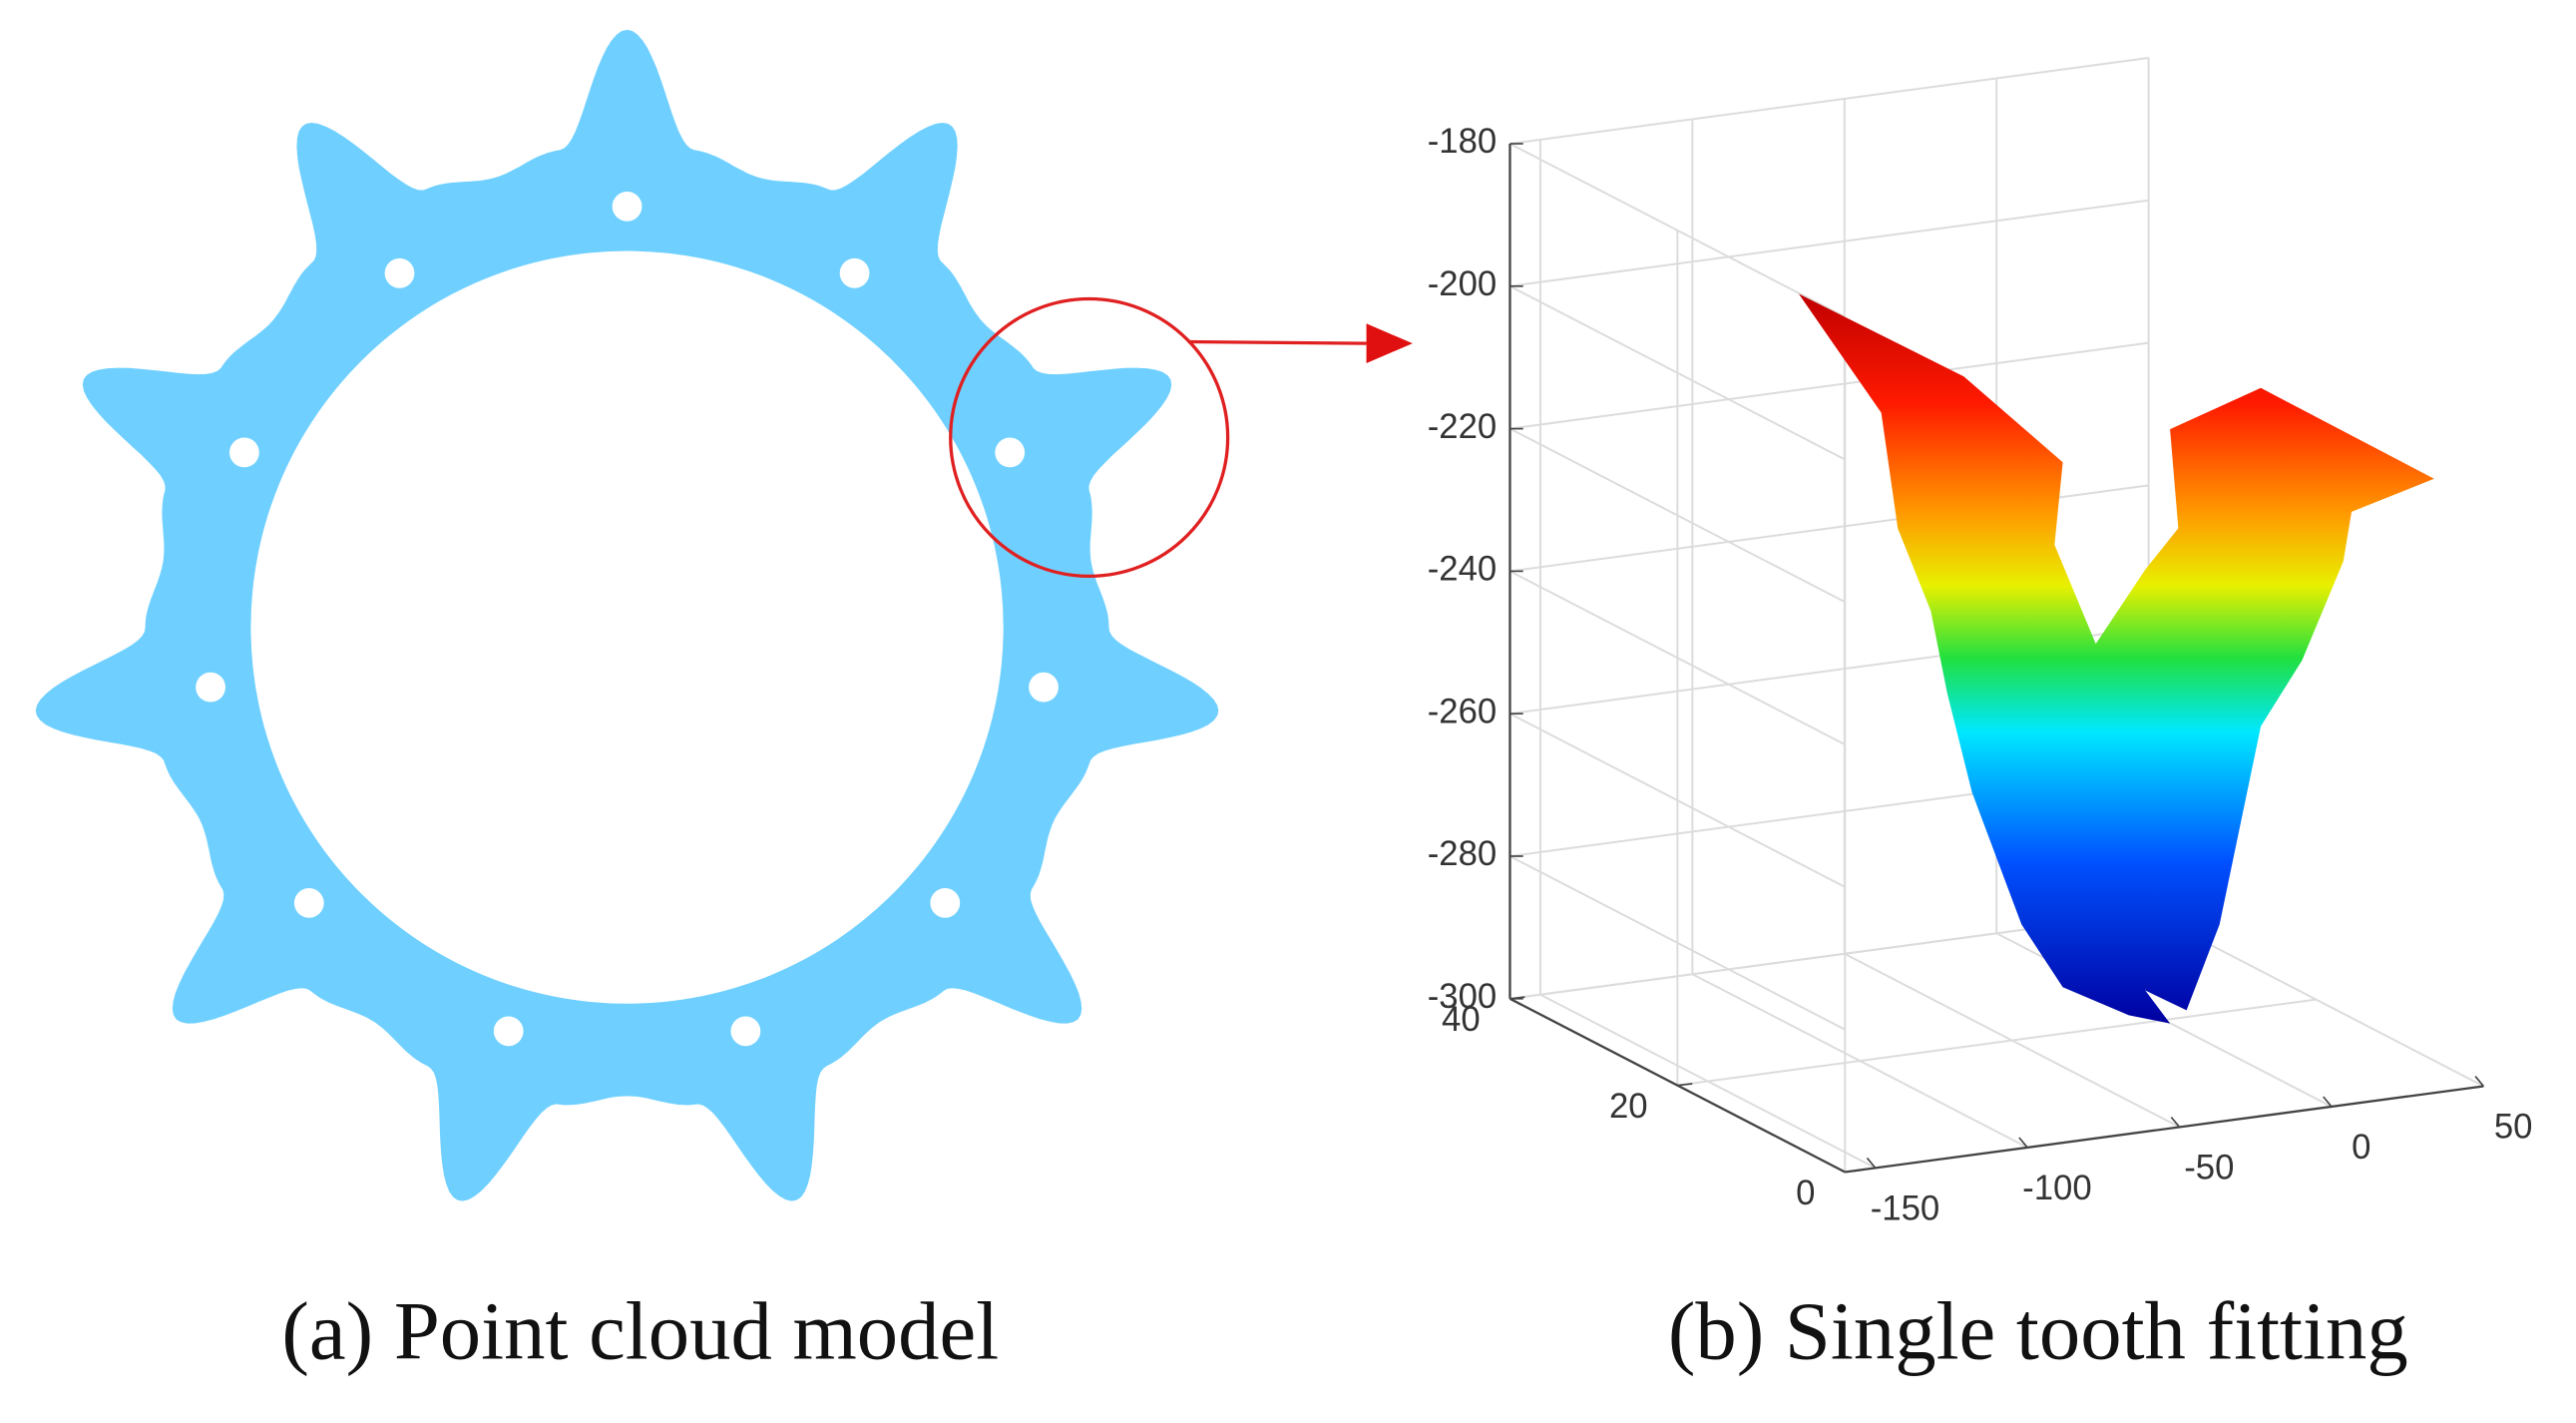 The width and height of the screenshot is (2576, 1423). Describe the element at coordinates (1905, 1209) in the screenshot. I see `x-tick-label: -150` at that location.